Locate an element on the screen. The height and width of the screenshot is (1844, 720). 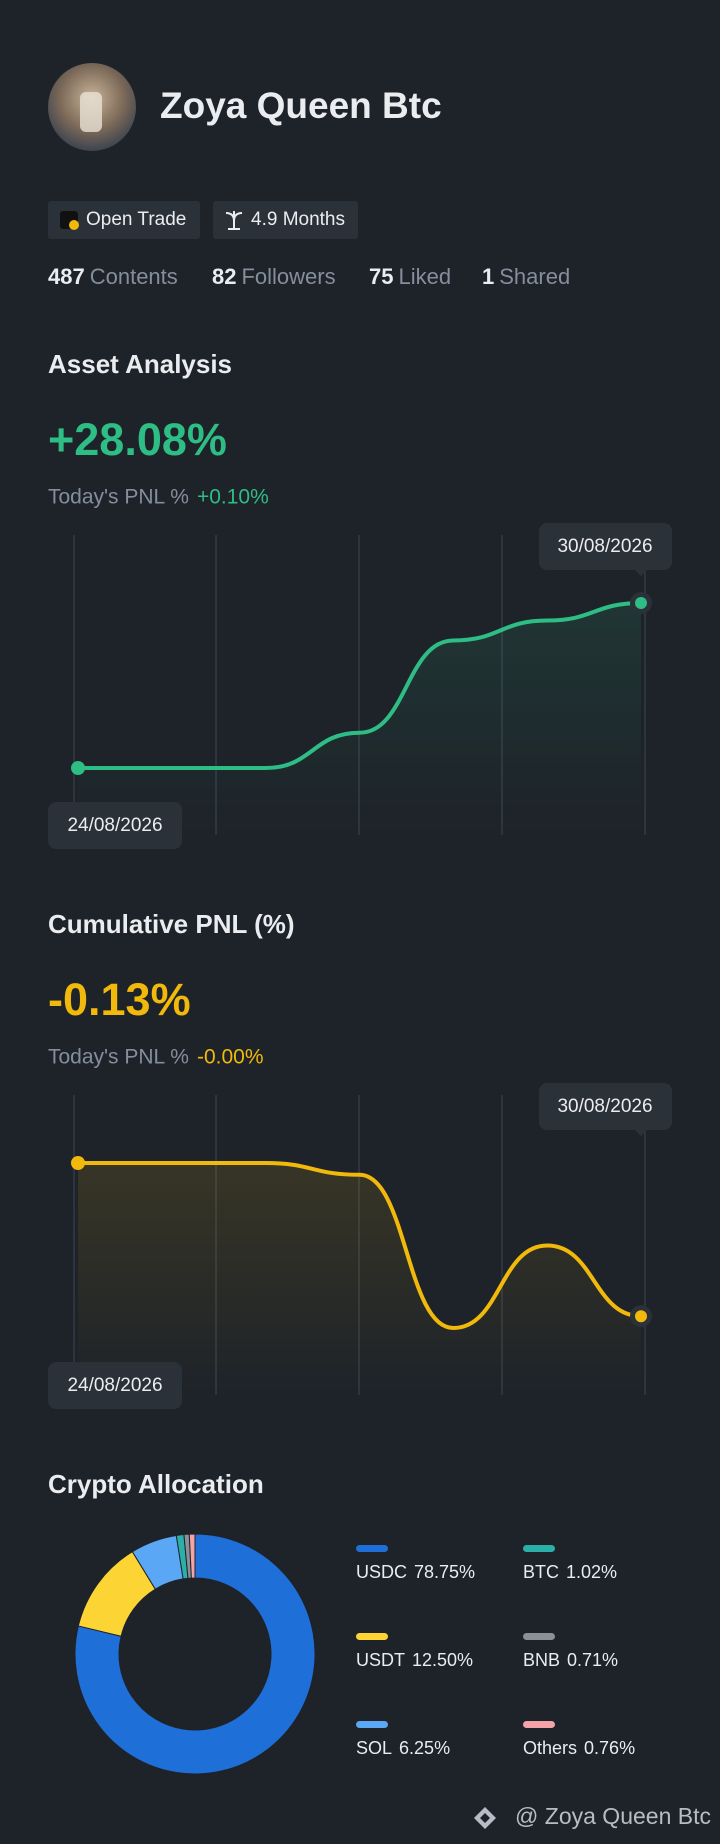
stat-count: 82 is located at coordinates (224, 276).